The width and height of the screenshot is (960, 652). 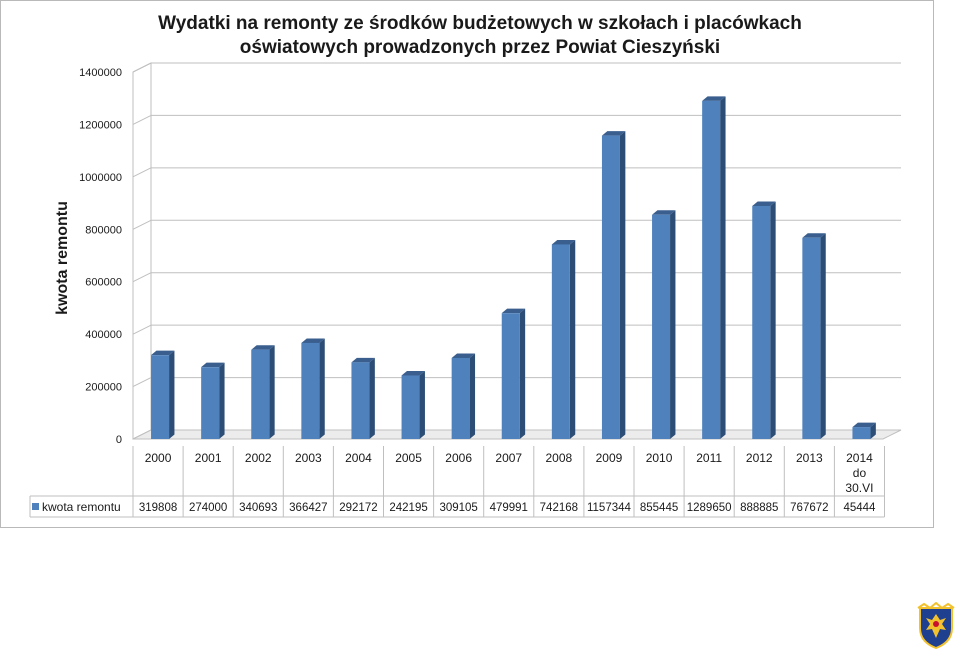 What do you see at coordinates (659, 458) in the screenshot?
I see `x-tick-label: 2010` at bounding box center [659, 458].